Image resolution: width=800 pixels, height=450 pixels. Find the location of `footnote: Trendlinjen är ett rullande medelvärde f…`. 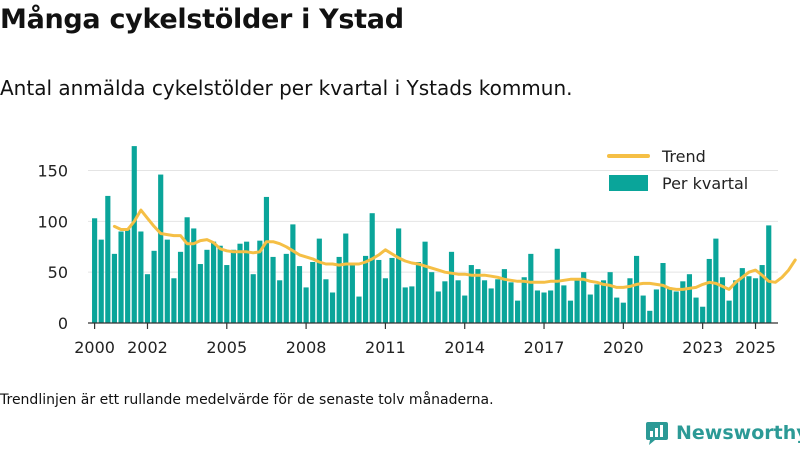

footnote: Trendlinjen är ett rullande medelvärde f… is located at coordinates (247, 400).